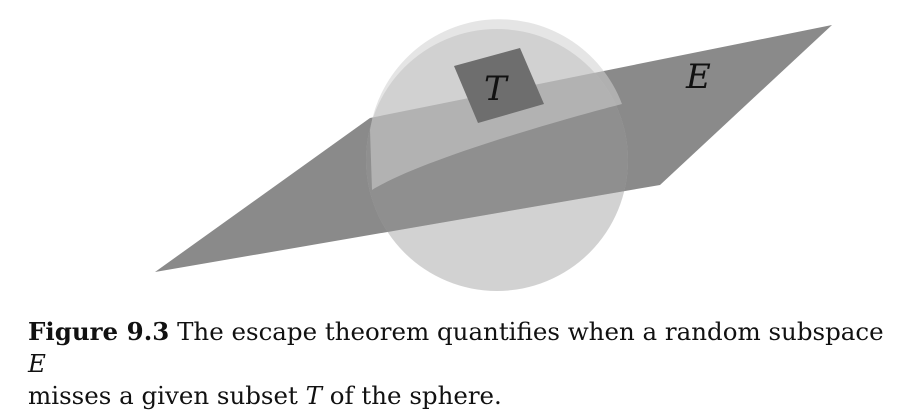 This screenshot has width=920, height=412. What do you see at coordinates (99, 331) in the screenshot?
I see `figure-number: Figure 9.3` at bounding box center [99, 331].